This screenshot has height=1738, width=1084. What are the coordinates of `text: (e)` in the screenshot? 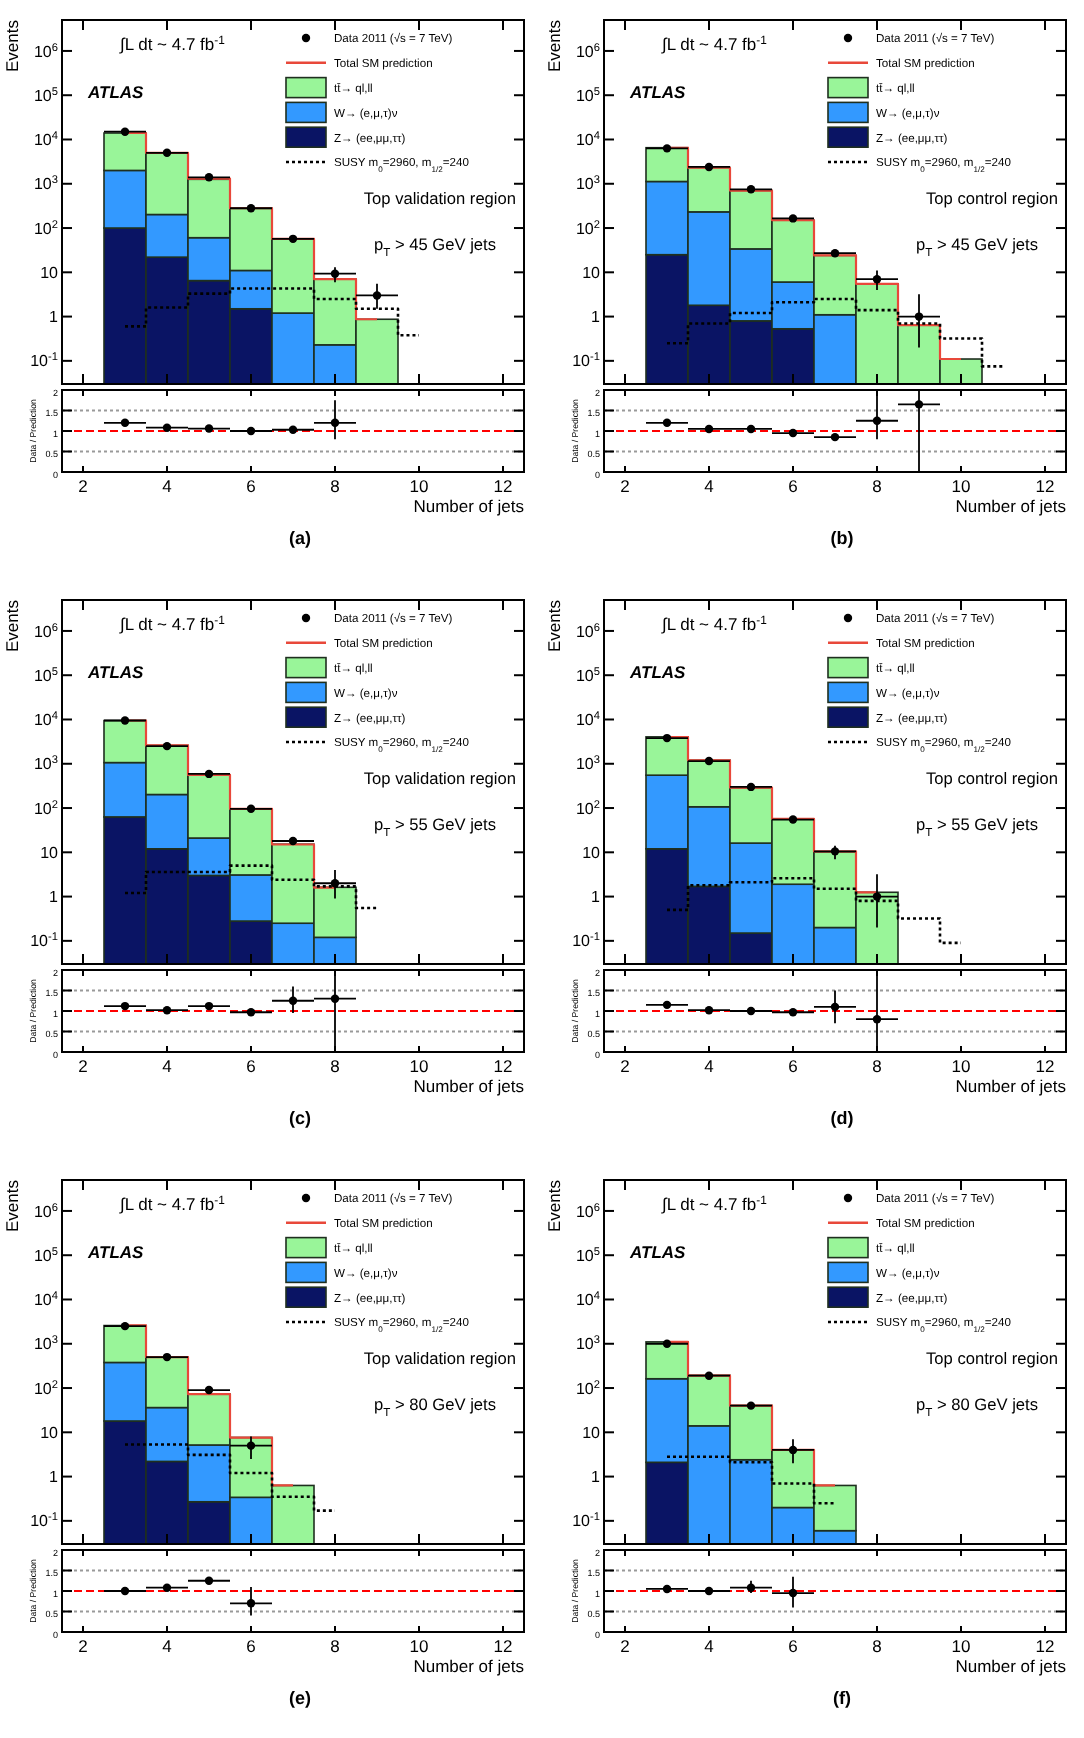 It's located at (300, 1698).